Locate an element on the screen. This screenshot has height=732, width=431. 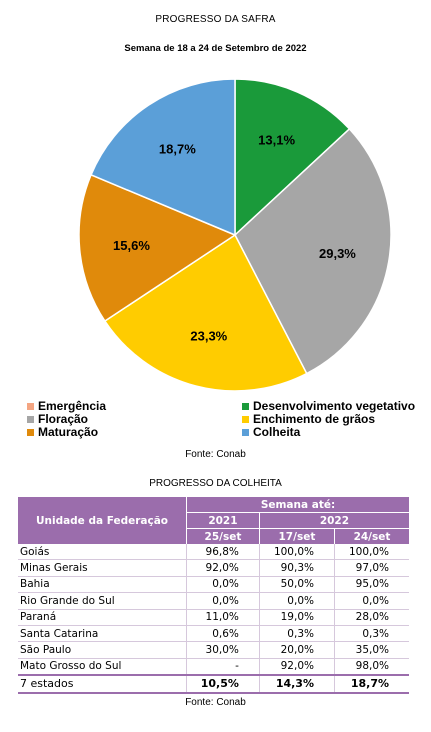
header-year-2022: 2022 is located at coordinates (333, 520).